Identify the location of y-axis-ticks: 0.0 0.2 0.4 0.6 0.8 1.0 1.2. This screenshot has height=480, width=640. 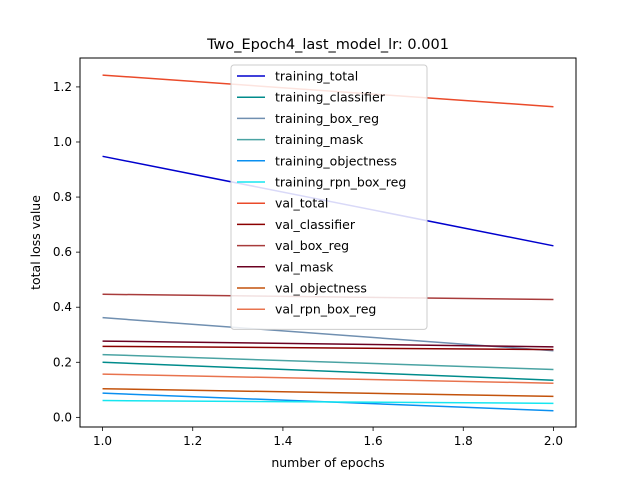
(66, 252).